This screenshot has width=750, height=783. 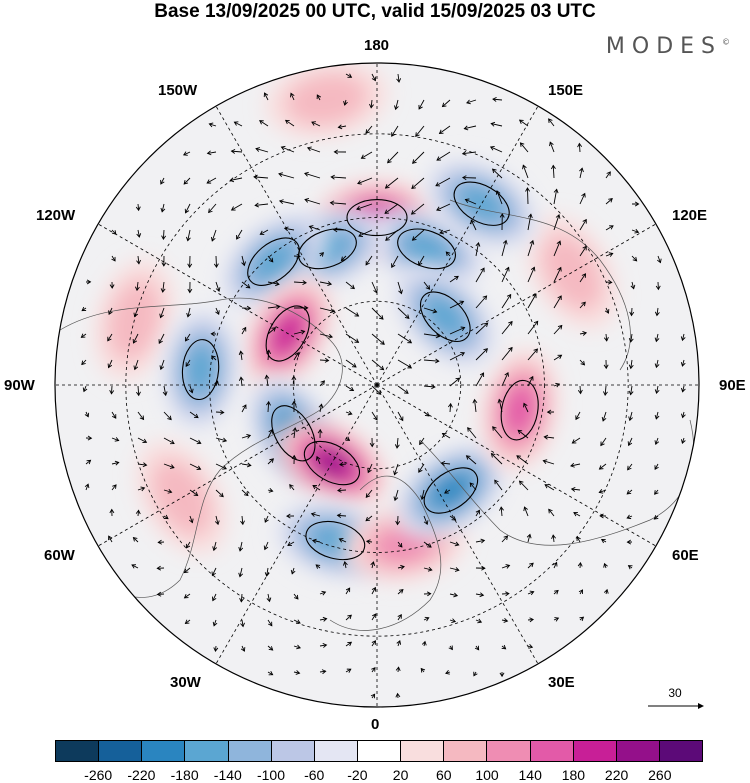 What do you see at coordinates (519, 410) in the screenshot?
I see `anomaly-center` at bounding box center [519, 410].